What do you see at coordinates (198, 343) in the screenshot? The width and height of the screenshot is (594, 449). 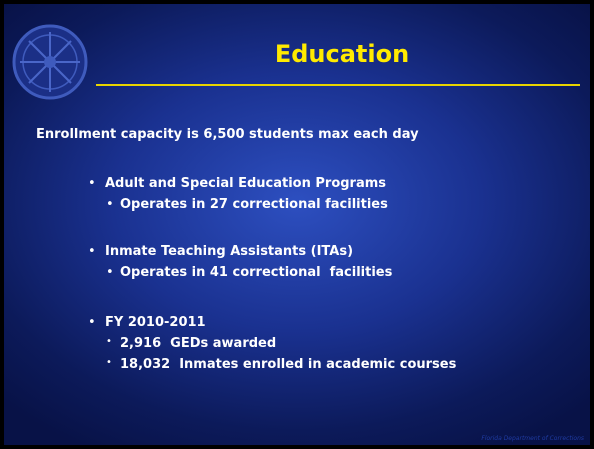 I see `sub-bullet-text: 2,916 GEDs awarded` at bounding box center [198, 343].